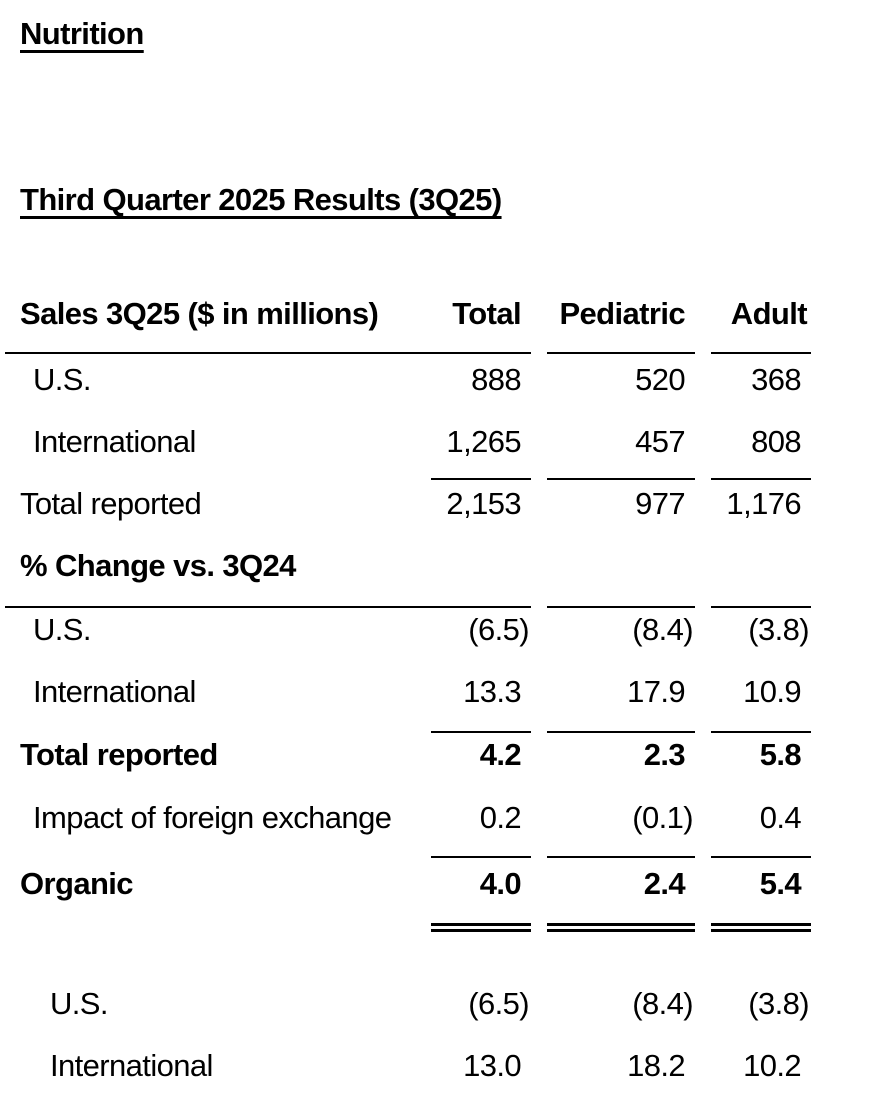 Image resolution: width=876 pixels, height=1106 pixels. Describe the element at coordinates (492, 1065) in the screenshot. I see `cell-total: 13.0` at that location.